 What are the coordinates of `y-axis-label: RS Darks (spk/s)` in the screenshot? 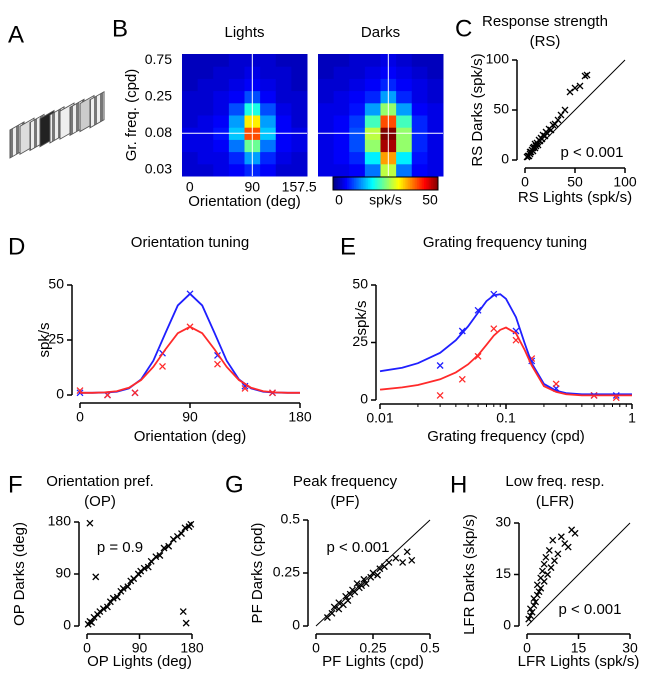 It's located at (477, 109).